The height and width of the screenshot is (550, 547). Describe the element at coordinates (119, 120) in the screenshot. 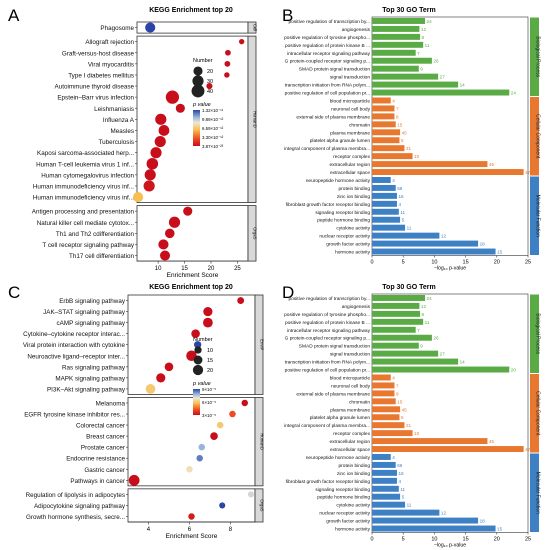

I see `term-label: Influenza A` at that location.